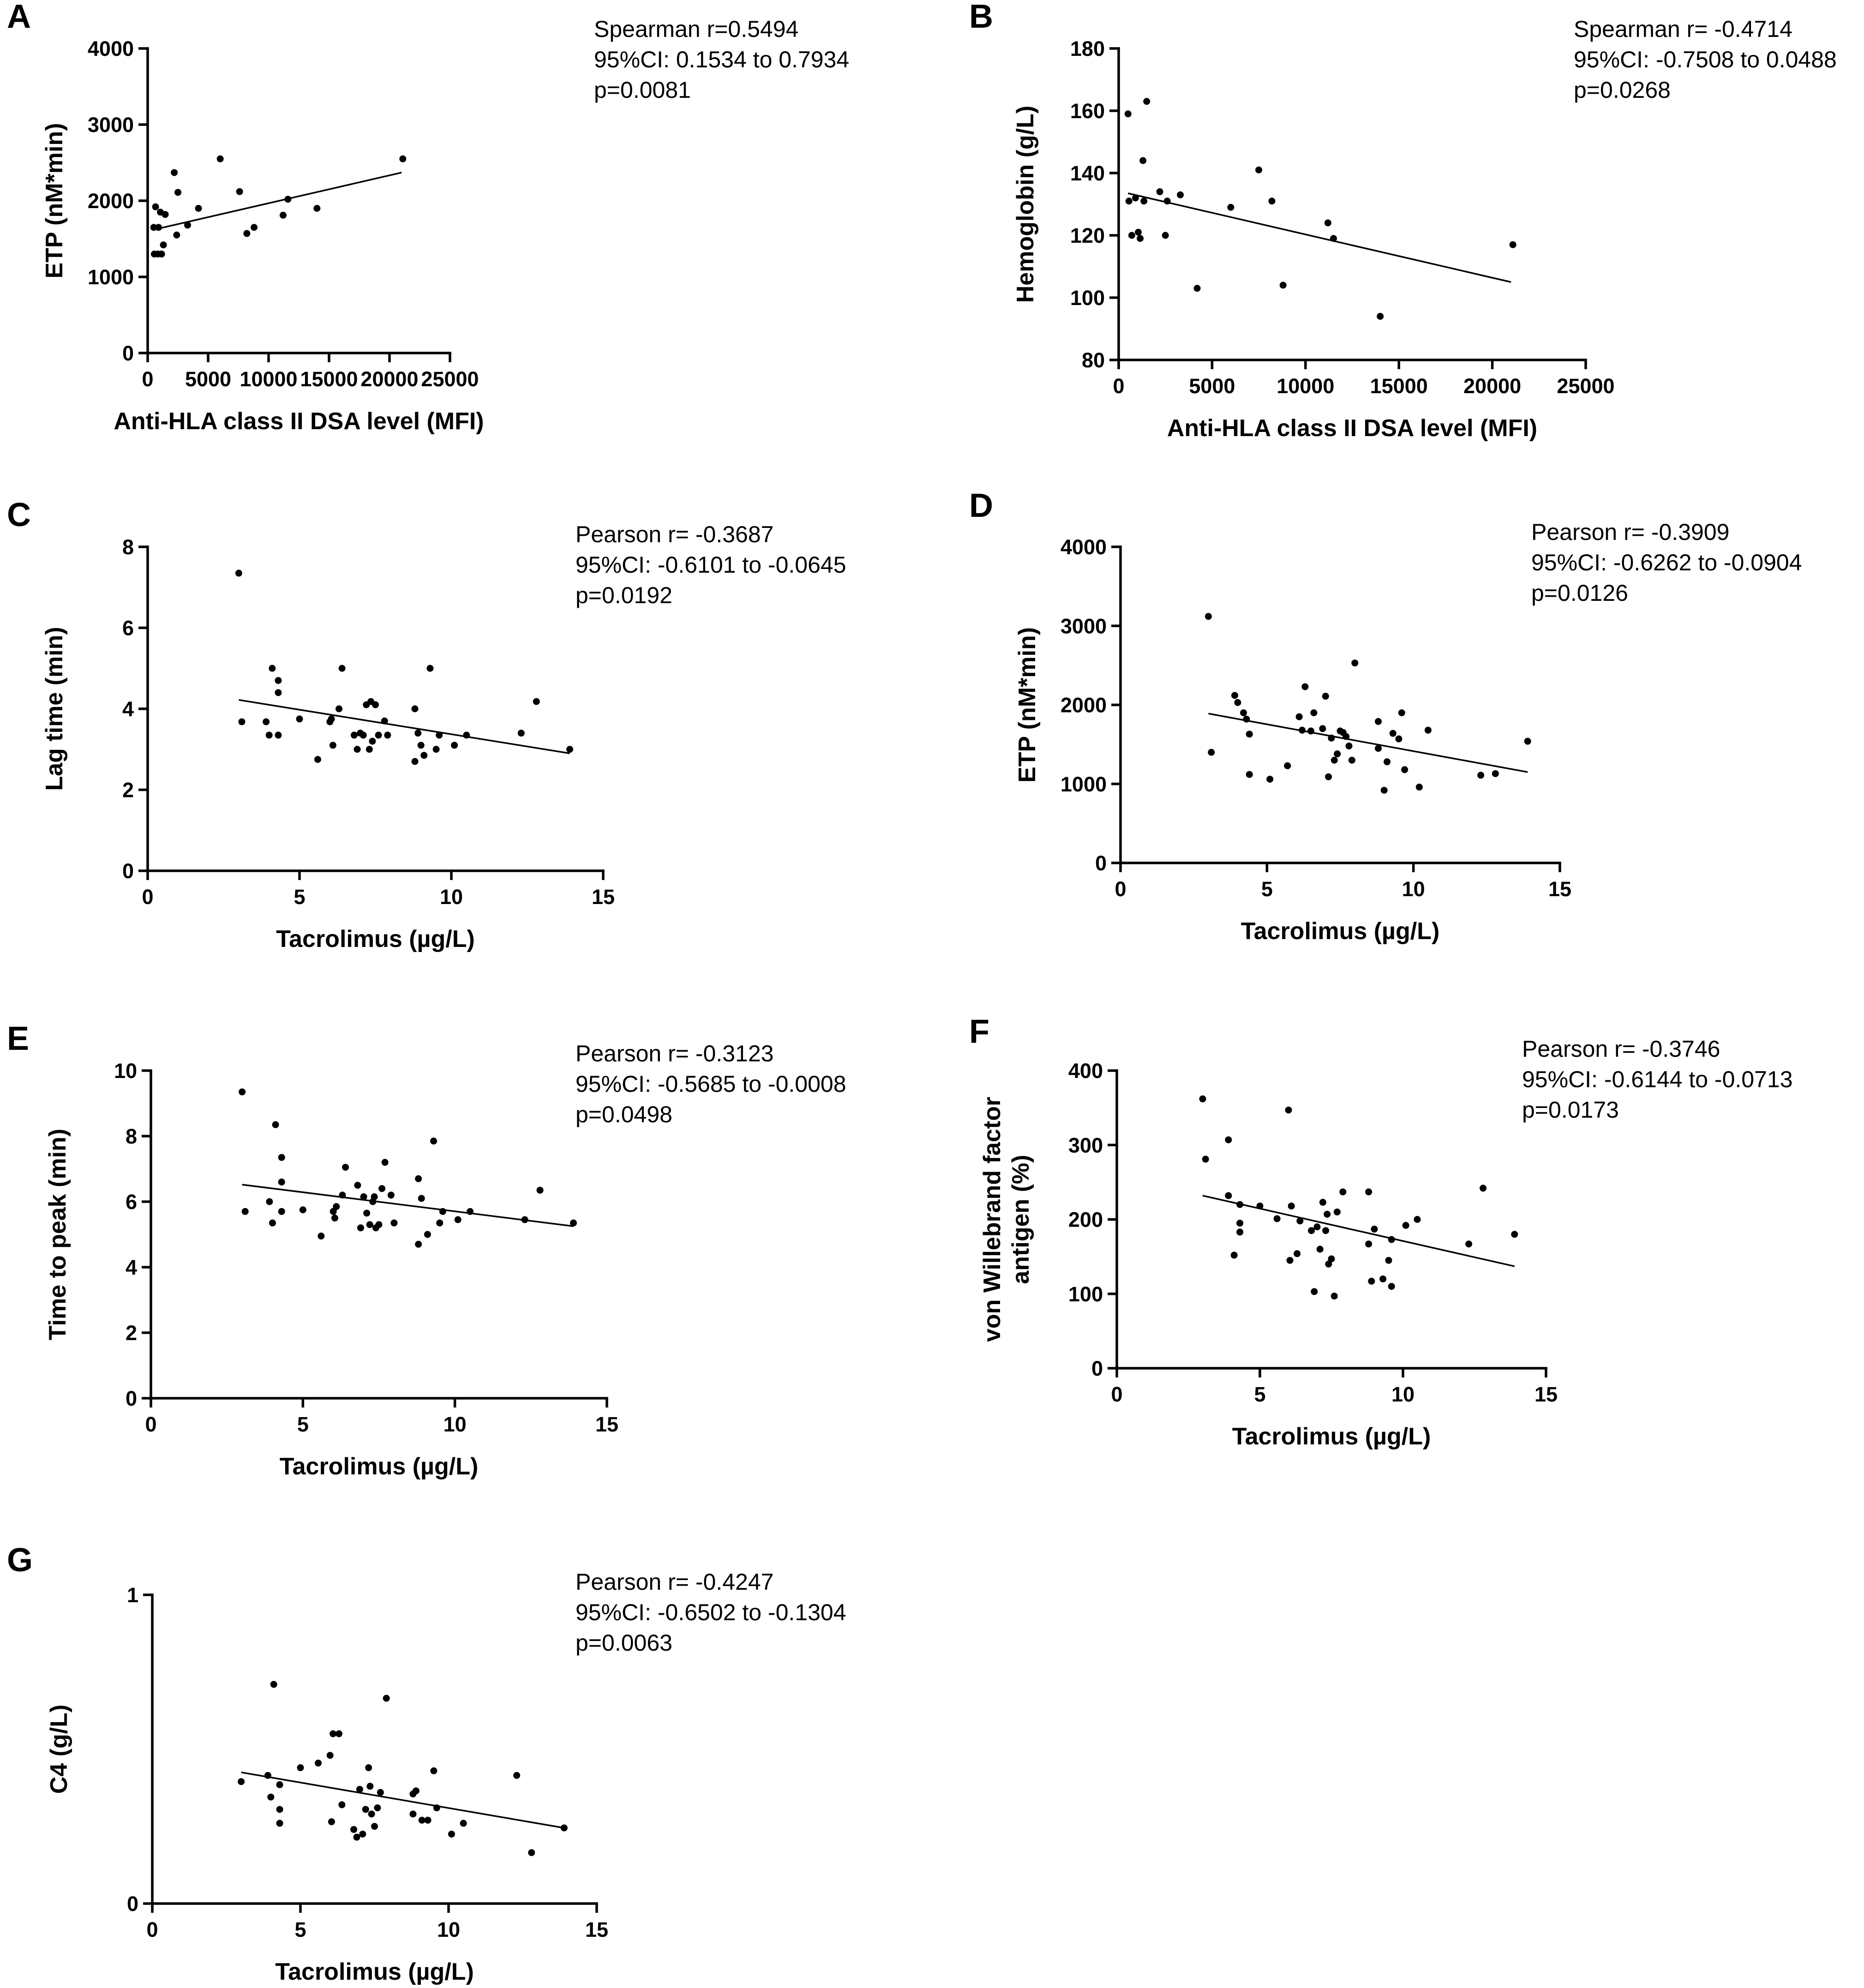 This screenshot has width=1864, height=1988. Describe the element at coordinates (268, 379) in the screenshot. I see `x-tick-label: 10000` at that location.